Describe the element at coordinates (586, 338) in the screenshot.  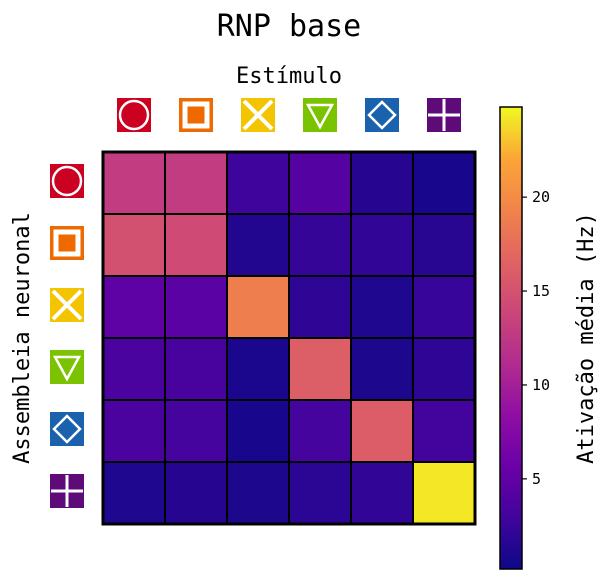
I see `colorbar-label: Ativação média (Hz)` at that location.